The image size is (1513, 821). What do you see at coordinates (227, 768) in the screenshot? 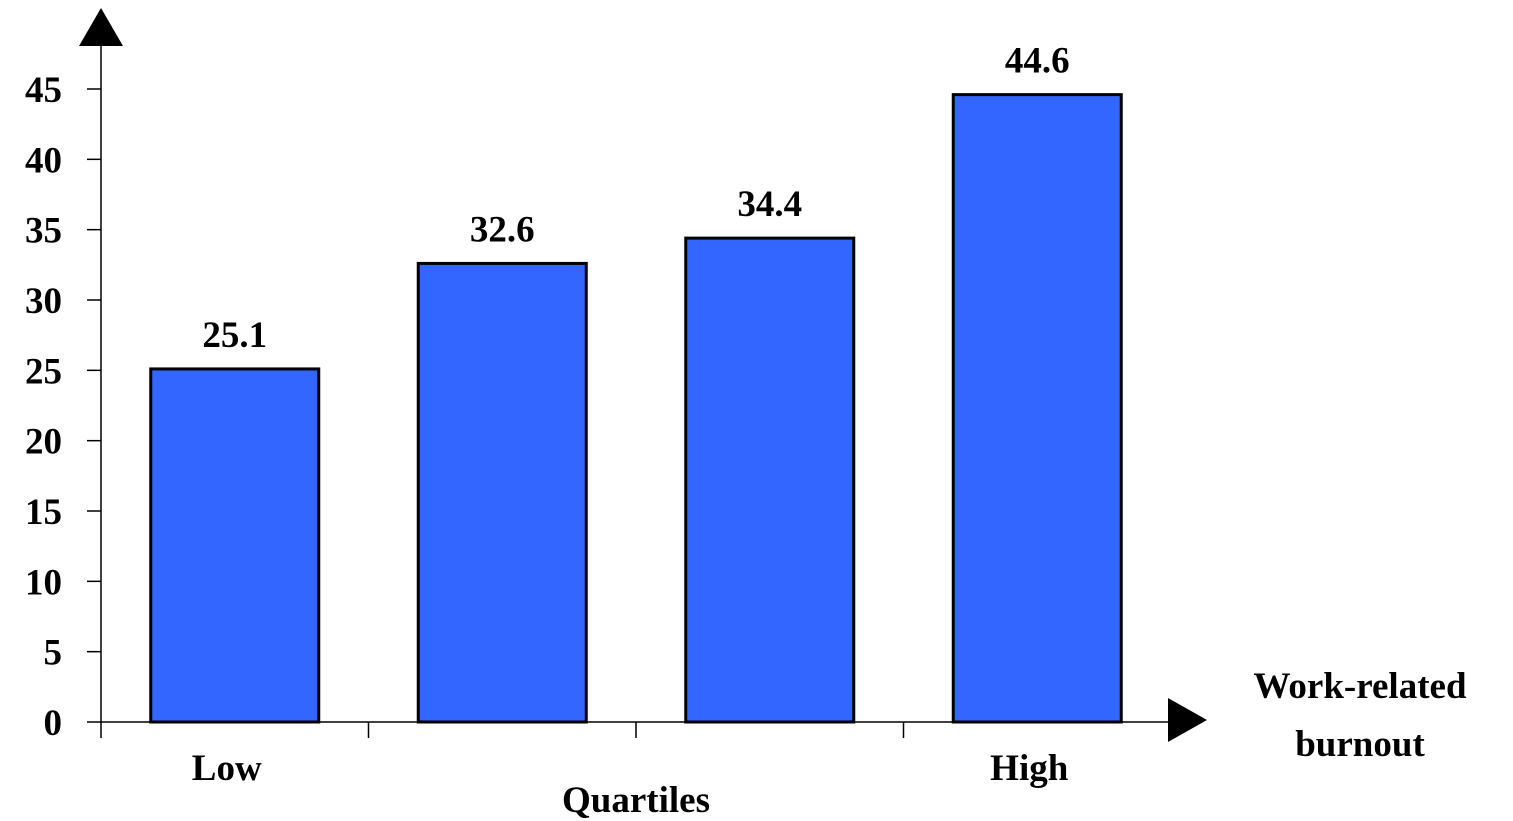
I see `x-category-label: Low` at bounding box center [227, 768].